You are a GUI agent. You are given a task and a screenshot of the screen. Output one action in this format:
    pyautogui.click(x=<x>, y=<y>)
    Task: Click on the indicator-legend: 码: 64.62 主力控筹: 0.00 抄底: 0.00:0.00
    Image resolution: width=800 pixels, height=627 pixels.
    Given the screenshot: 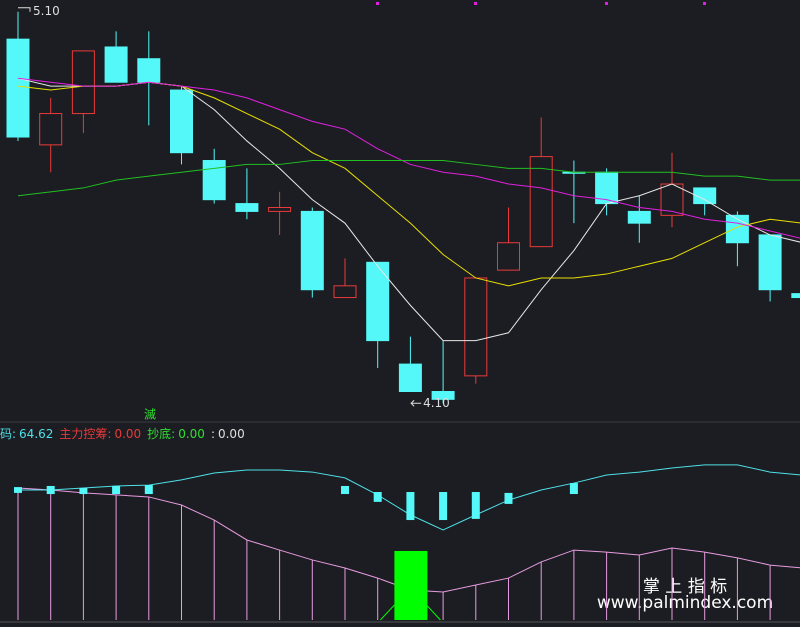 What is the action you would take?
    pyautogui.click(x=125, y=433)
    